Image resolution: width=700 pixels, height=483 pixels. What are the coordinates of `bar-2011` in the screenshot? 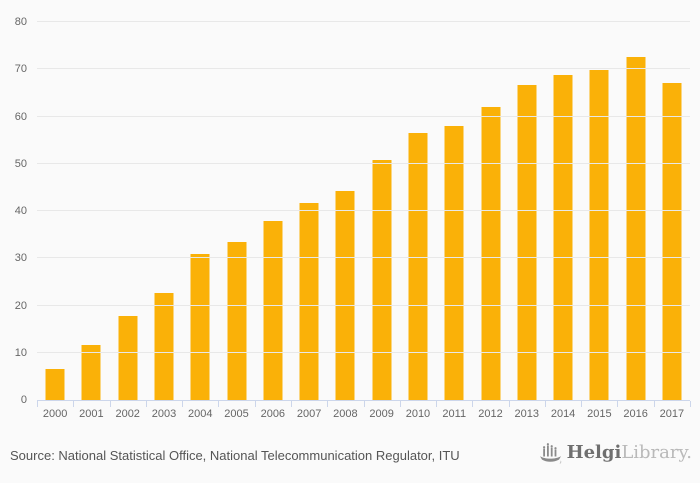 It's located at (454, 263).